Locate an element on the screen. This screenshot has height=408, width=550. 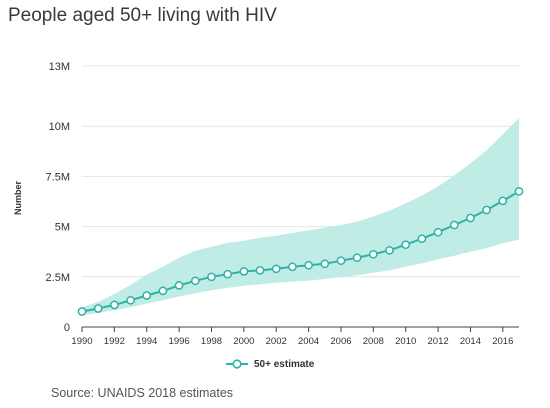
x-tick-label: 2010 is located at coordinates (405, 341).